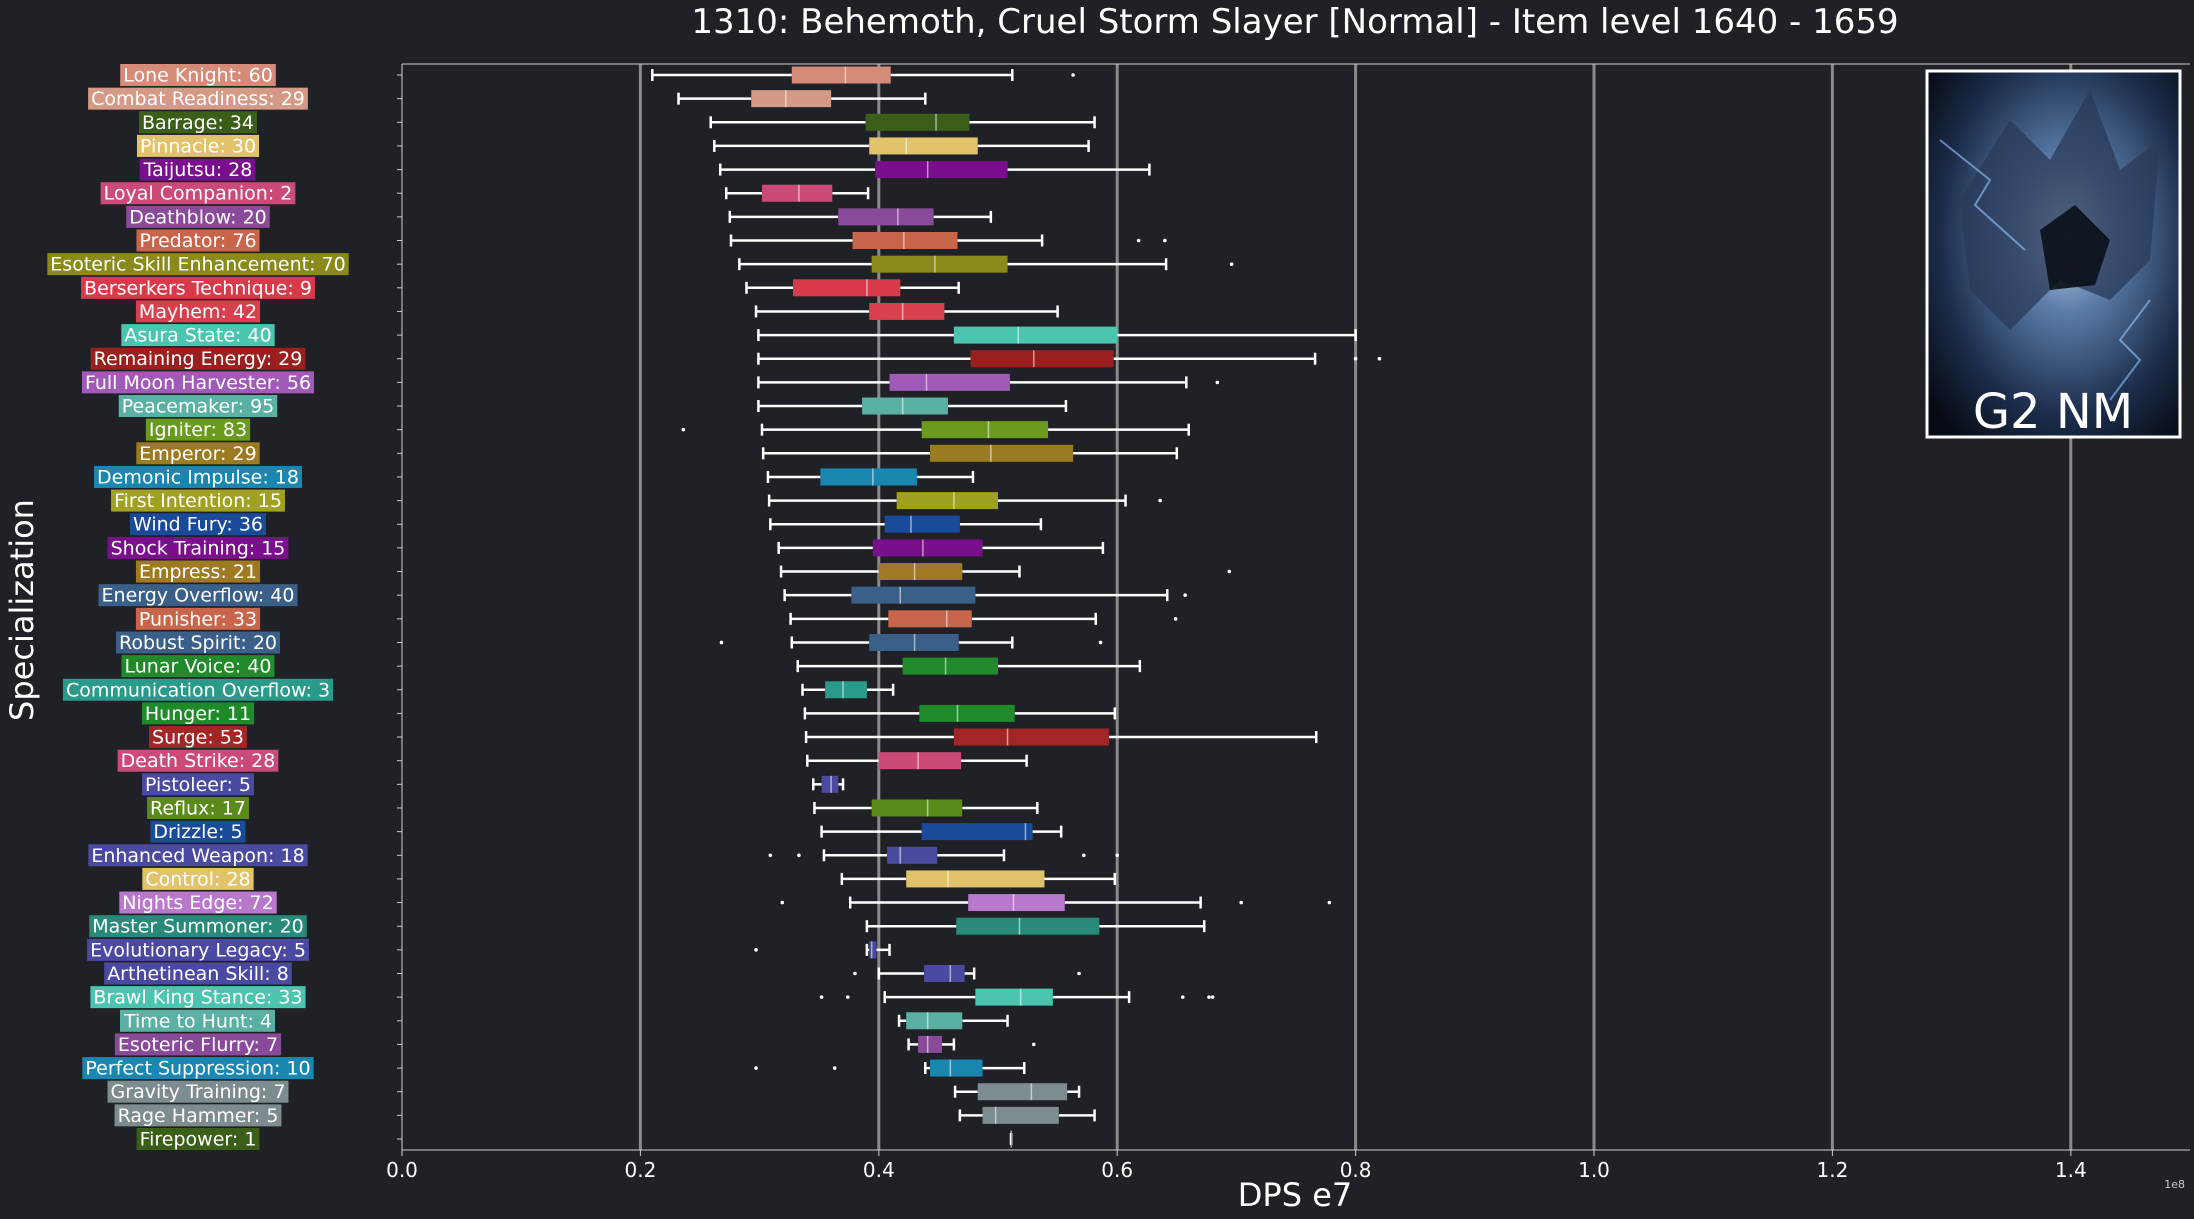 The height and width of the screenshot is (1219, 2194). Describe the element at coordinates (402, 1170) in the screenshot. I see `x-tick-label-0: 0.0` at that location.